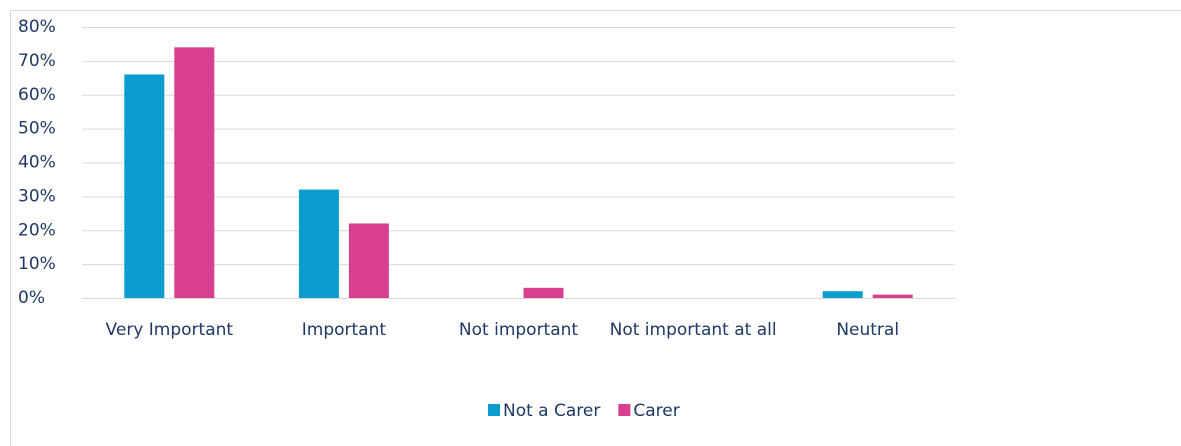 The height and width of the screenshot is (446, 1181). What do you see at coordinates (37, 230) in the screenshot?
I see `y-tick-label: 20%` at bounding box center [37, 230].